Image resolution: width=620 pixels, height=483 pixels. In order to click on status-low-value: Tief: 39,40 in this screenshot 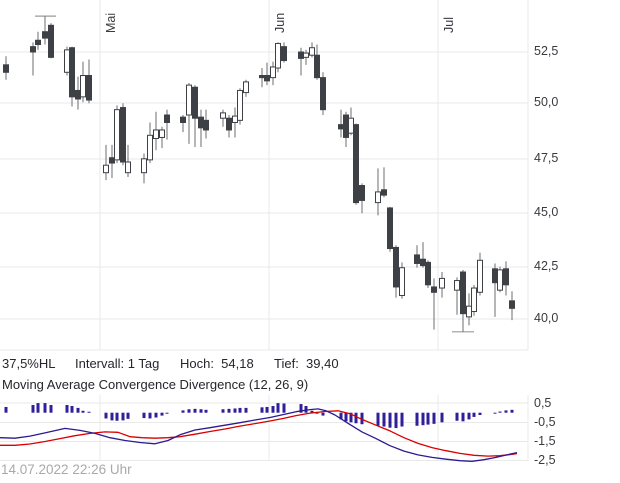, I will do `click(306, 363)`.